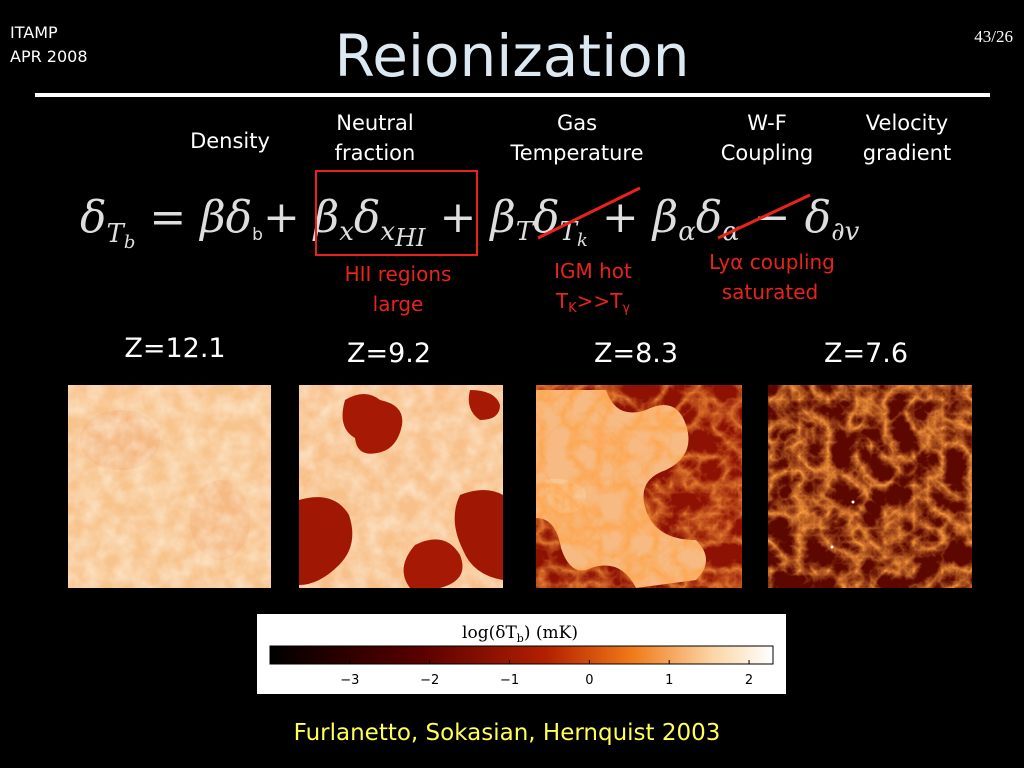 This screenshot has width=1024, height=768. I want to click on annotation-sub: γ, so click(626, 308).